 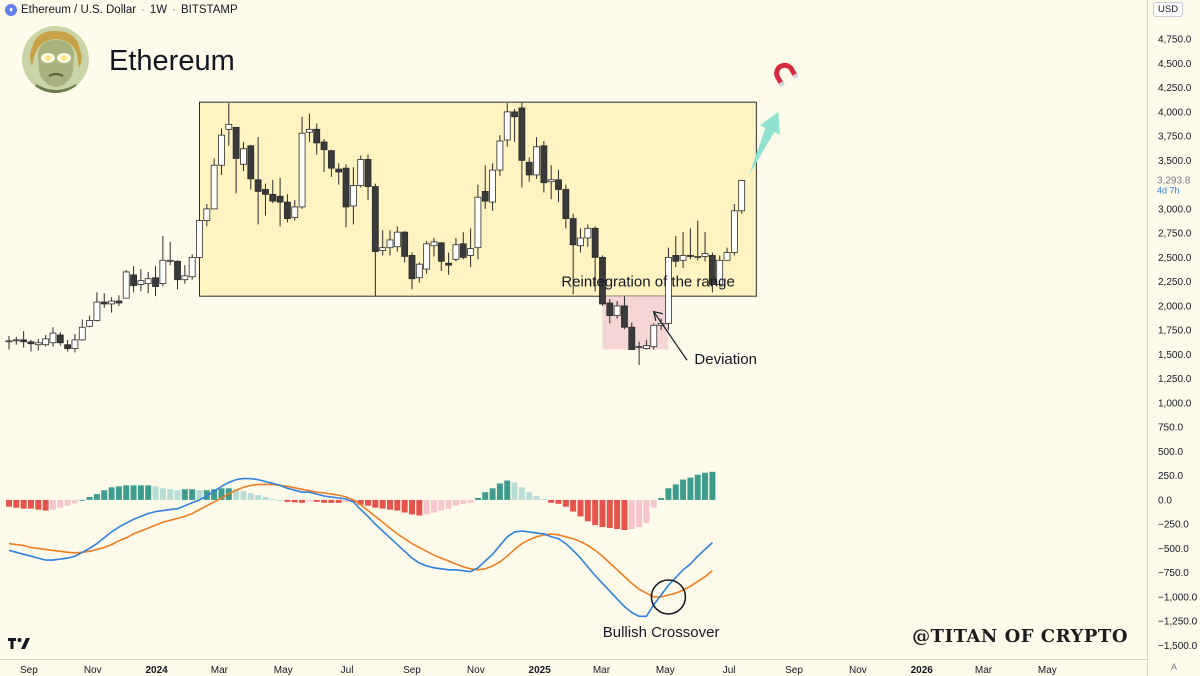 What do you see at coordinates (922, 670) in the screenshot?
I see `x-tick-label: 2026` at bounding box center [922, 670].